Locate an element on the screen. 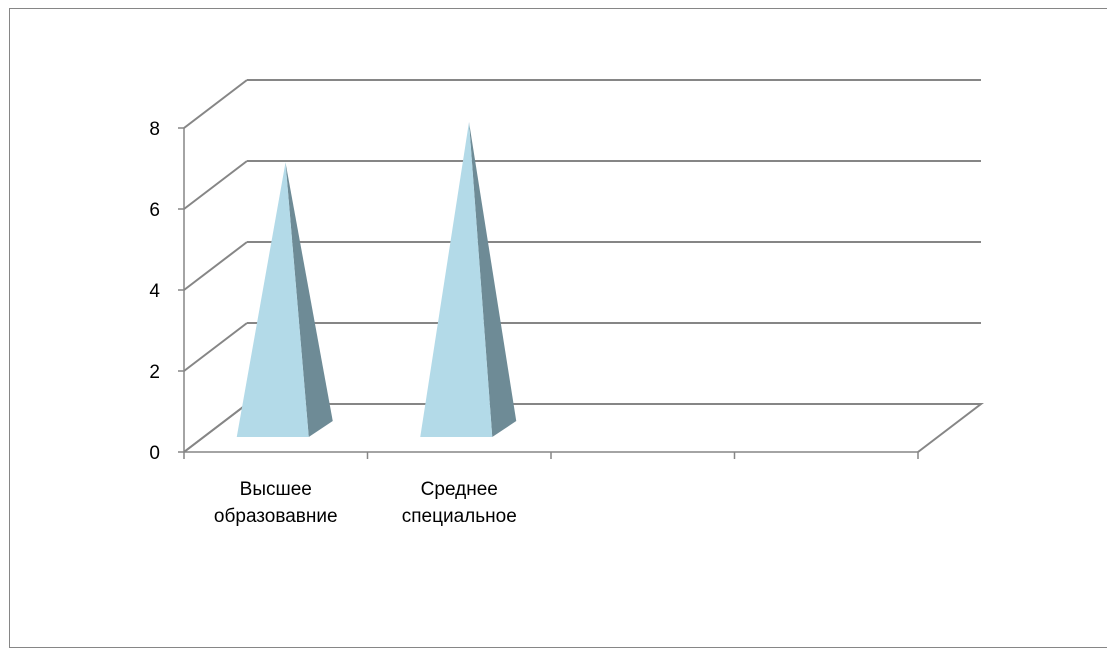  x-tick-label: Высшее is located at coordinates (276, 489).